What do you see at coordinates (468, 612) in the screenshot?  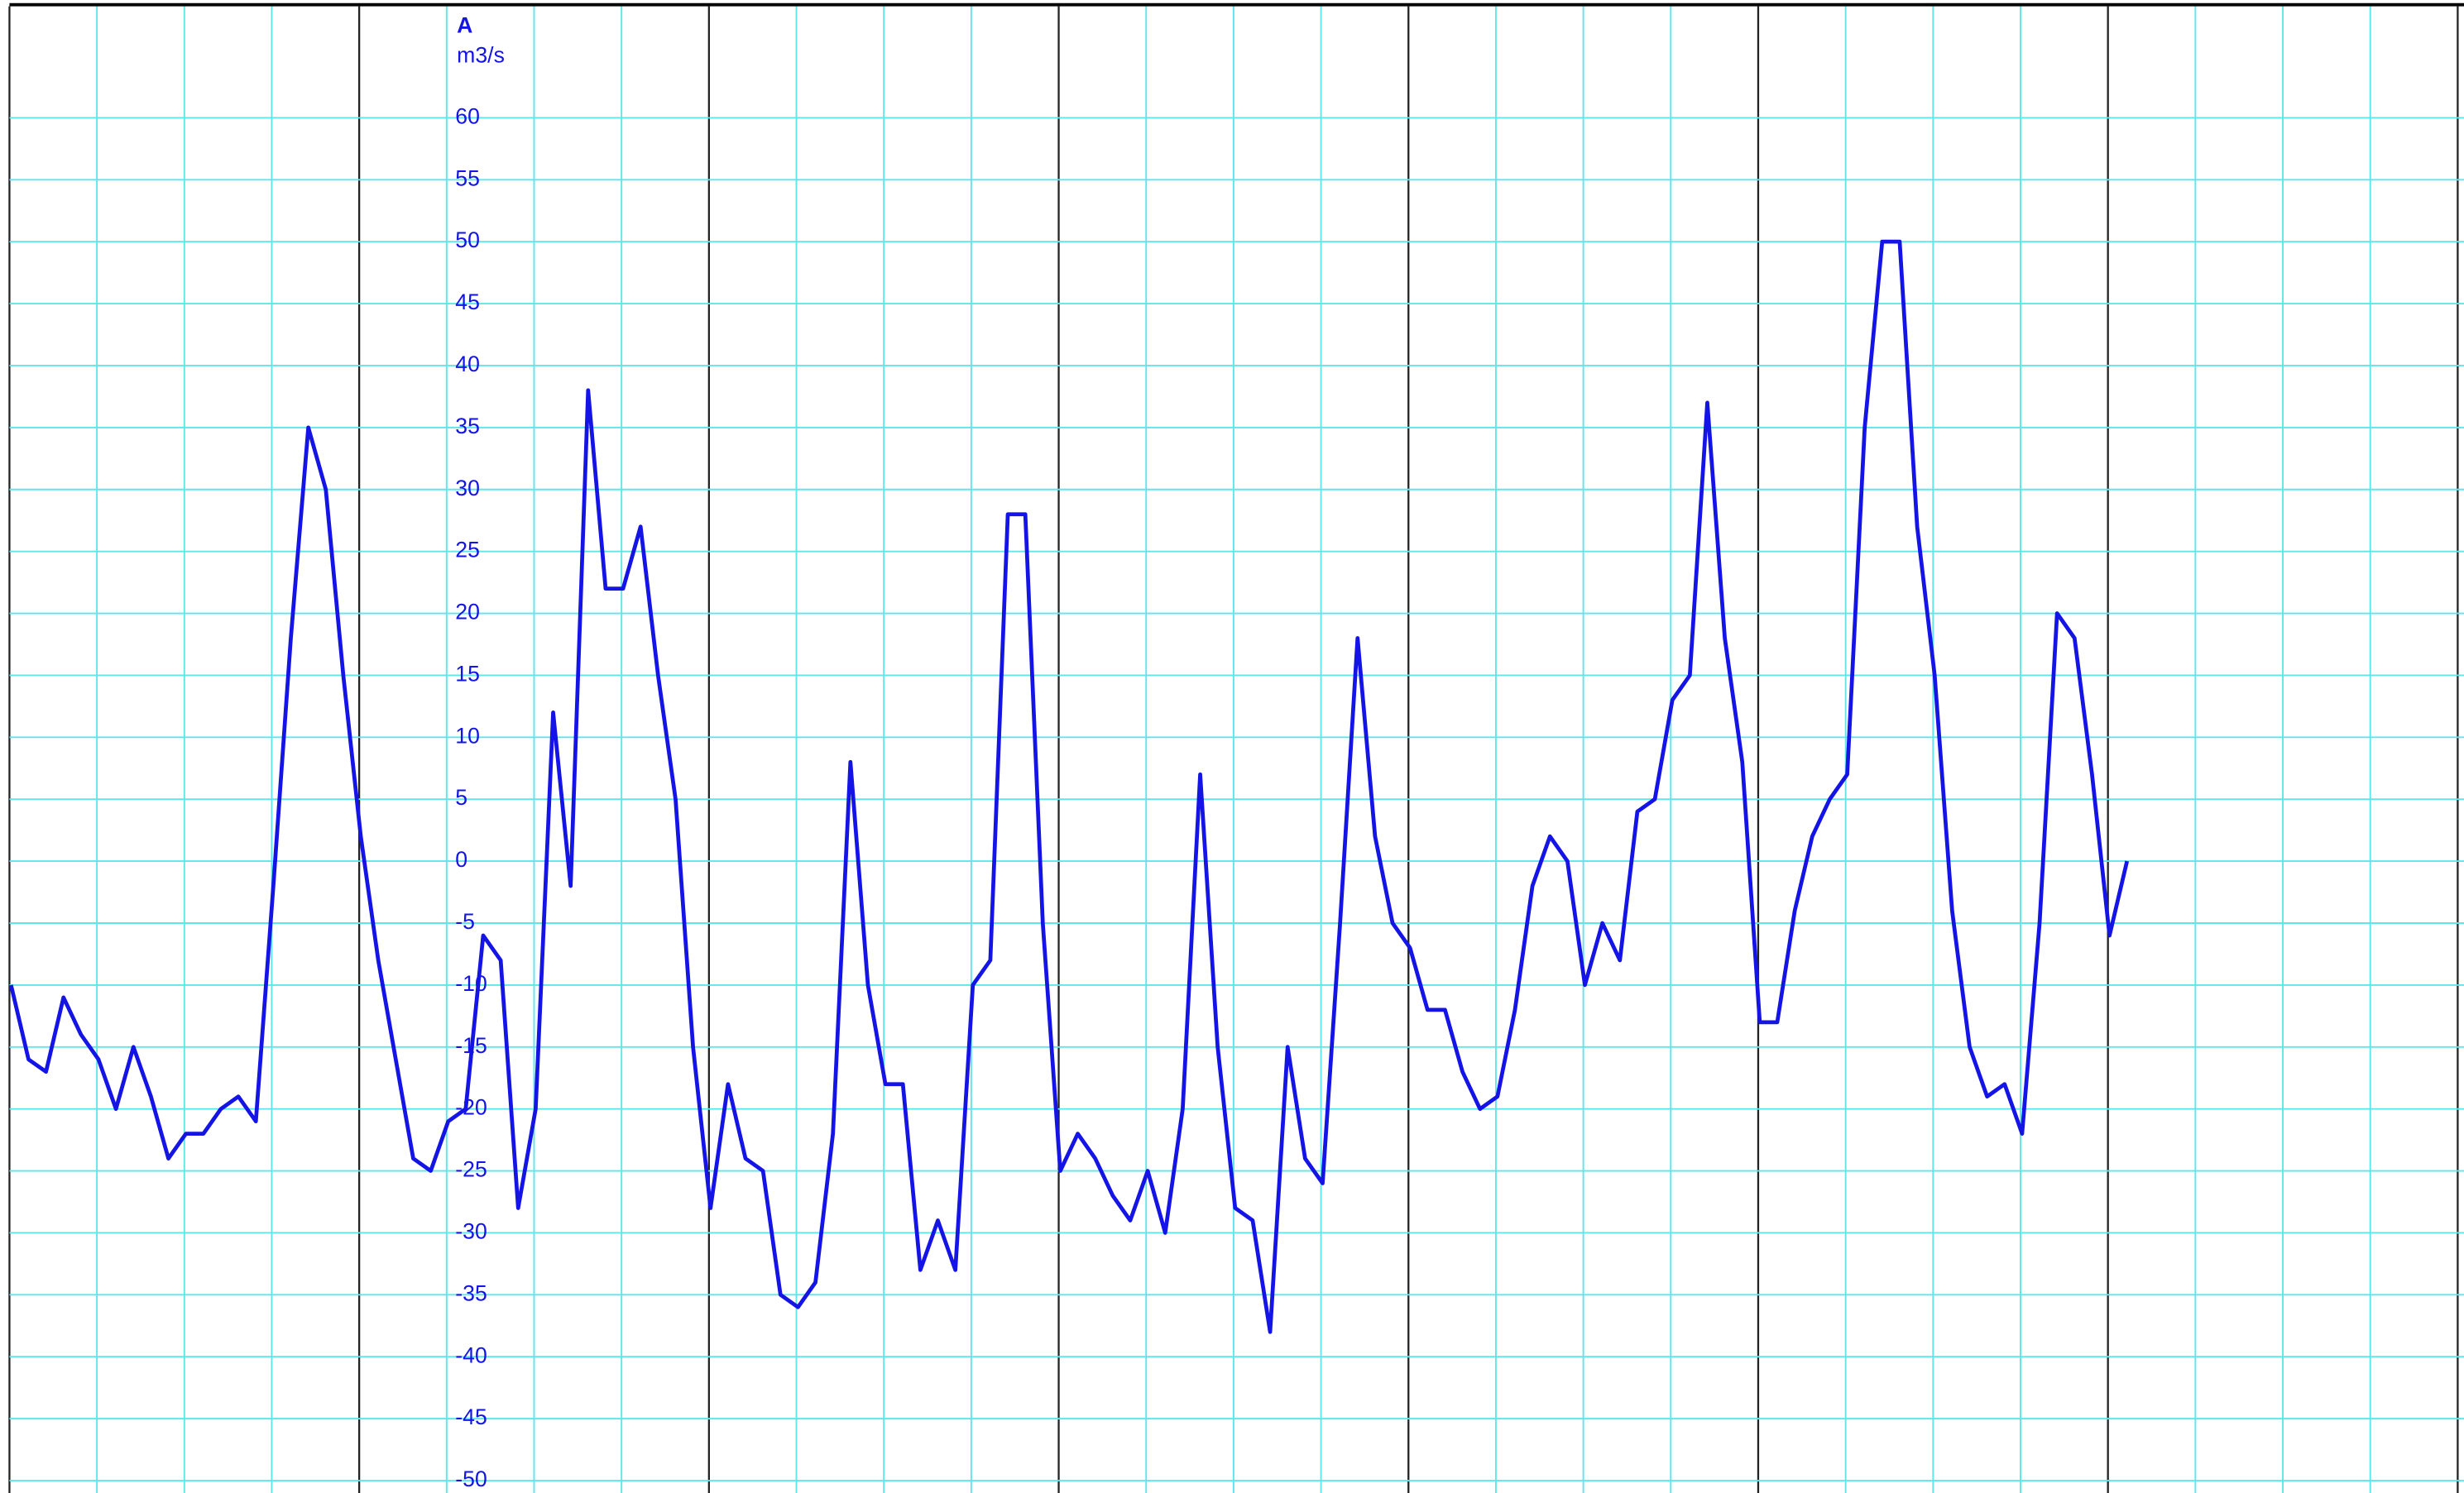 I see `y-tick-label: 20` at bounding box center [468, 612].